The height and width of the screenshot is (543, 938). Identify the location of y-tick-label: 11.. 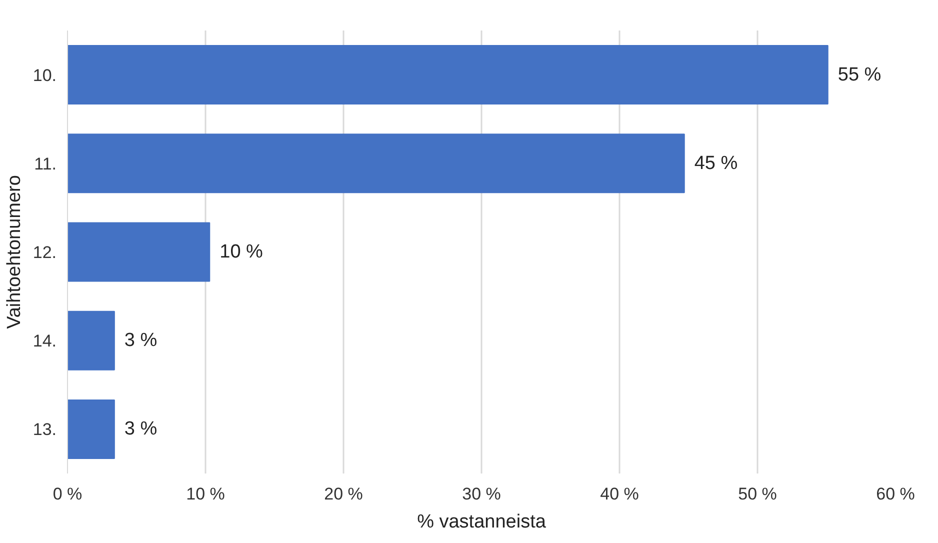
(45, 164).